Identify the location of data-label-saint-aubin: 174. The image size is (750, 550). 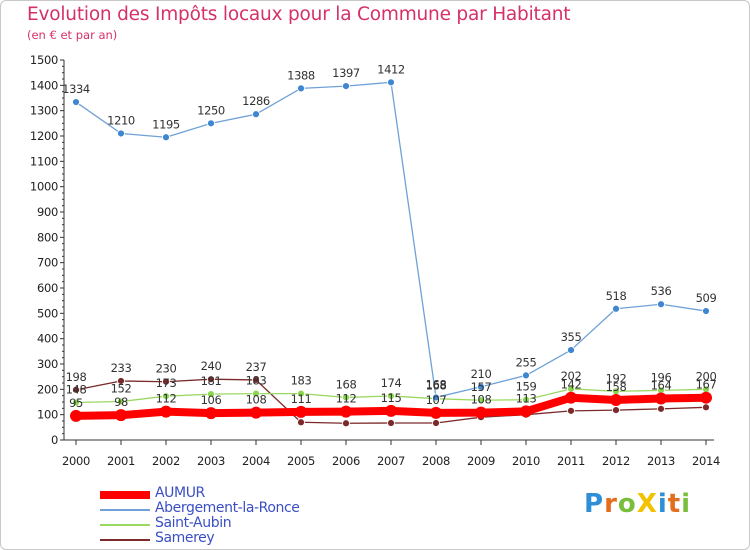
(391, 383).